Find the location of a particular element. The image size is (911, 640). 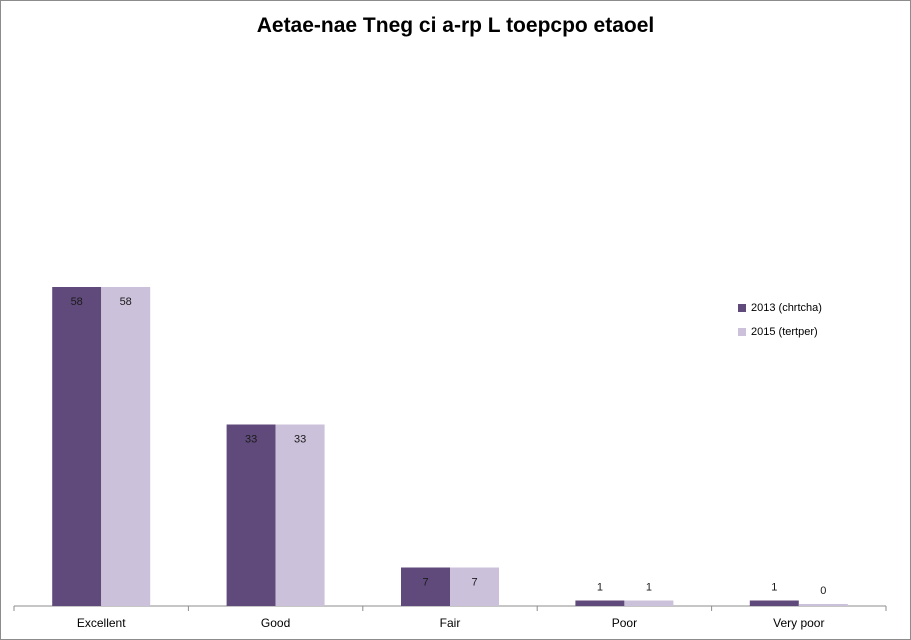

data-label-excellent-series-1: 58 is located at coordinates (77, 302).